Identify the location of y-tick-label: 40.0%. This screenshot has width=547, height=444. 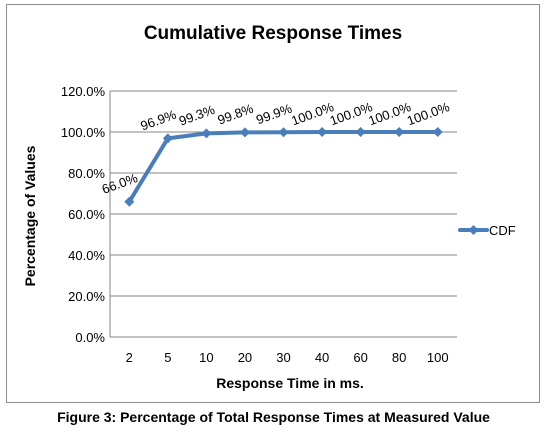
(86, 255).